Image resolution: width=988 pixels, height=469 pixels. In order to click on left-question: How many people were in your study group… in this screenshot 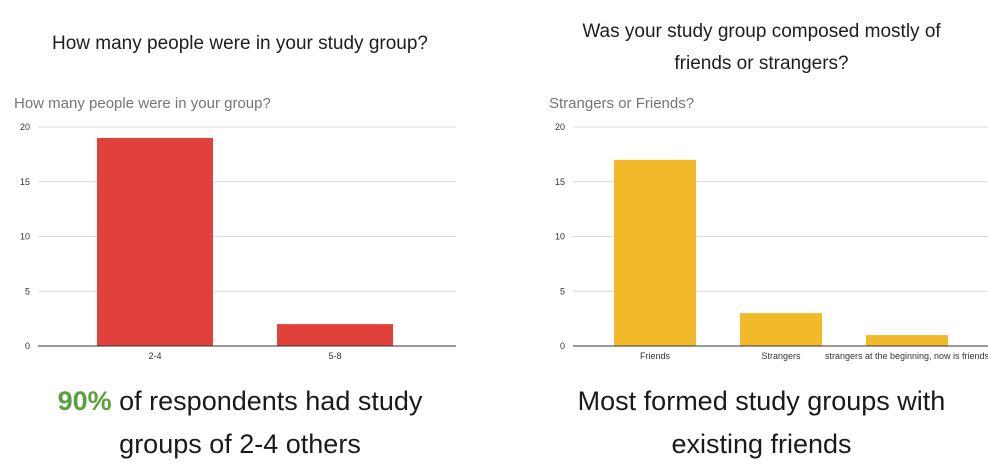, I will do `click(240, 44)`.